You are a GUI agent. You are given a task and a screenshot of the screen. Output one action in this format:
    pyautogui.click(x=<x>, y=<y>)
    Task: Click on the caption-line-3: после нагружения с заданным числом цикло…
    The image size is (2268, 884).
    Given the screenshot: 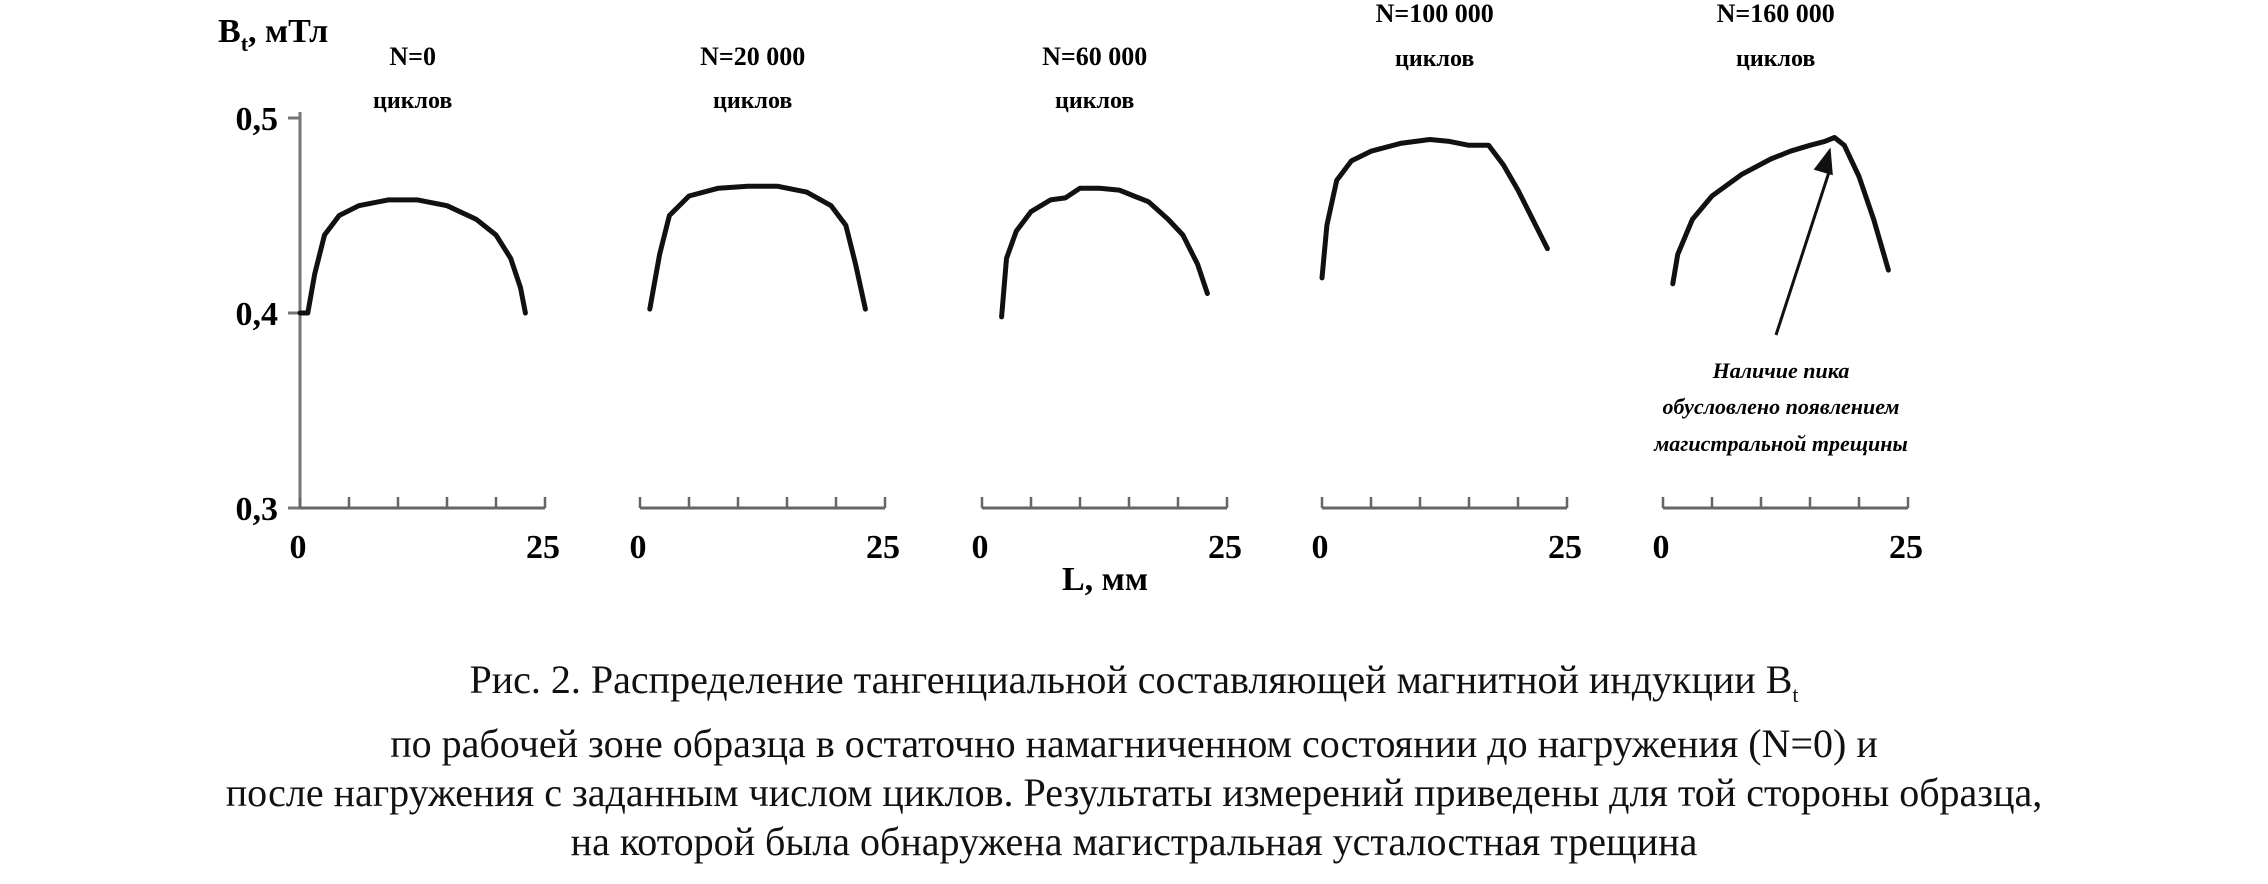 What is the action you would take?
    pyautogui.click(x=1134, y=792)
    